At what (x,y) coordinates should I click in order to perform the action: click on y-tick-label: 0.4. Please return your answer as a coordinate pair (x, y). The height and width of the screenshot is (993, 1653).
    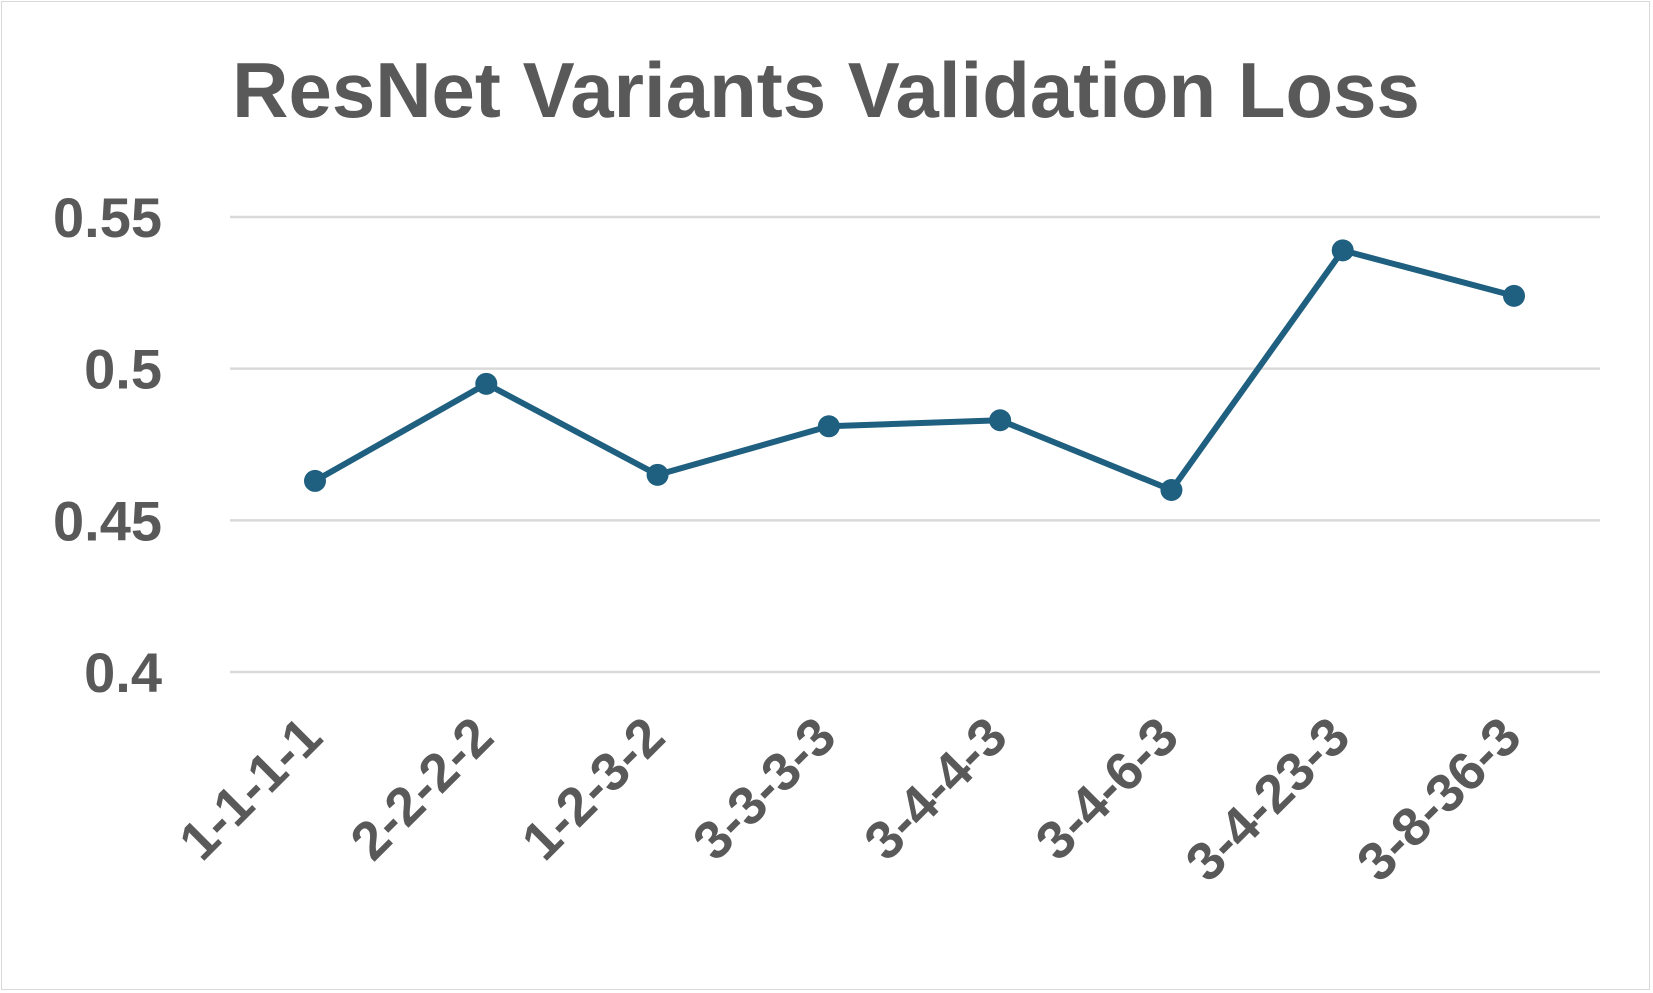
    Looking at the image, I should click on (123, 672).